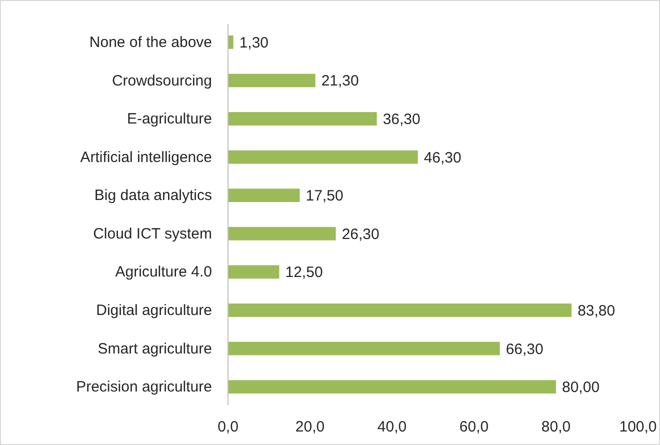 Image resolution: width=660 pixels, height=445 pixels. Describe the element at coordinates (310, 427) in the screenshot. I see `x-tick-label: 20,0` at that location.